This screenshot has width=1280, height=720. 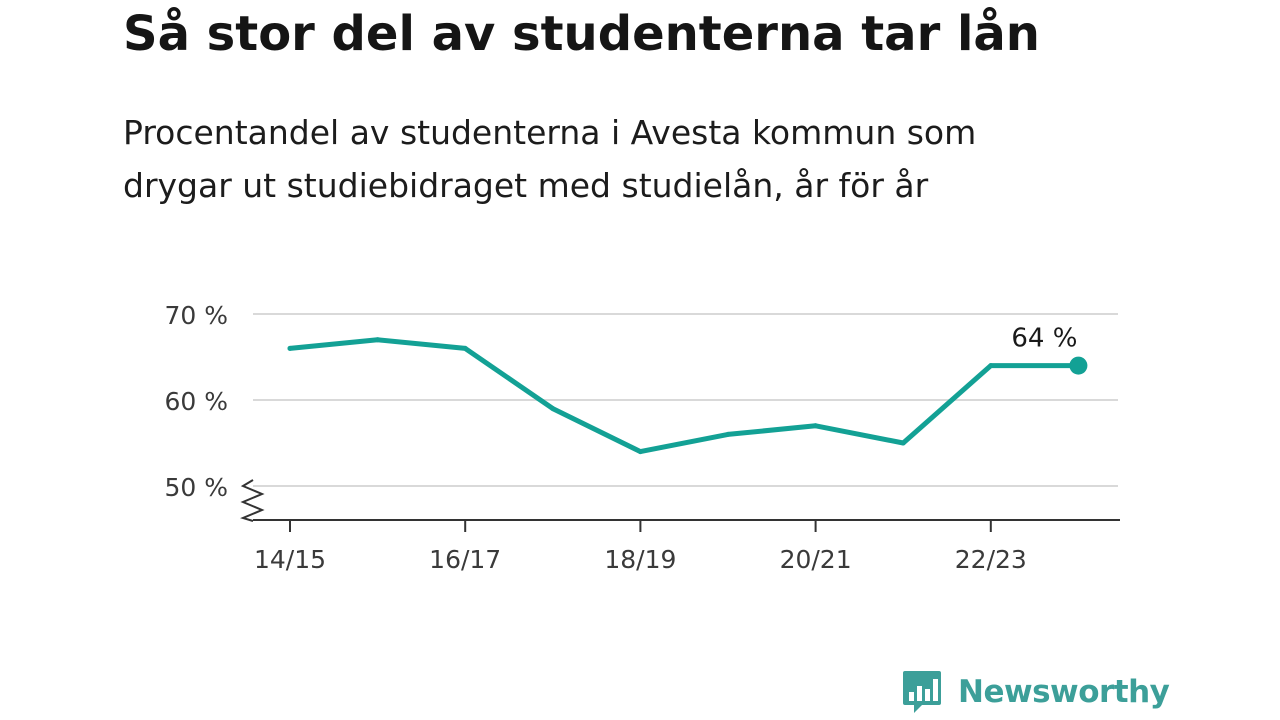 I want to click on x-axis: 14/15 16/17 18/19 20/21 22/23, so click(x=686, y=546).